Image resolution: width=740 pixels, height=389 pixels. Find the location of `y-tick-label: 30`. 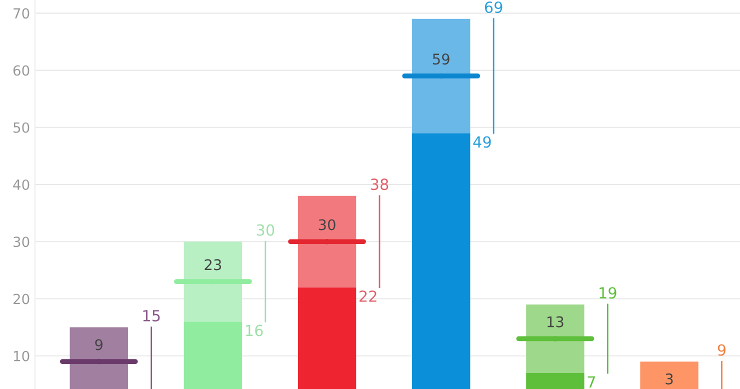

y-tick-label: 30 is located at coordinates (22, 242).